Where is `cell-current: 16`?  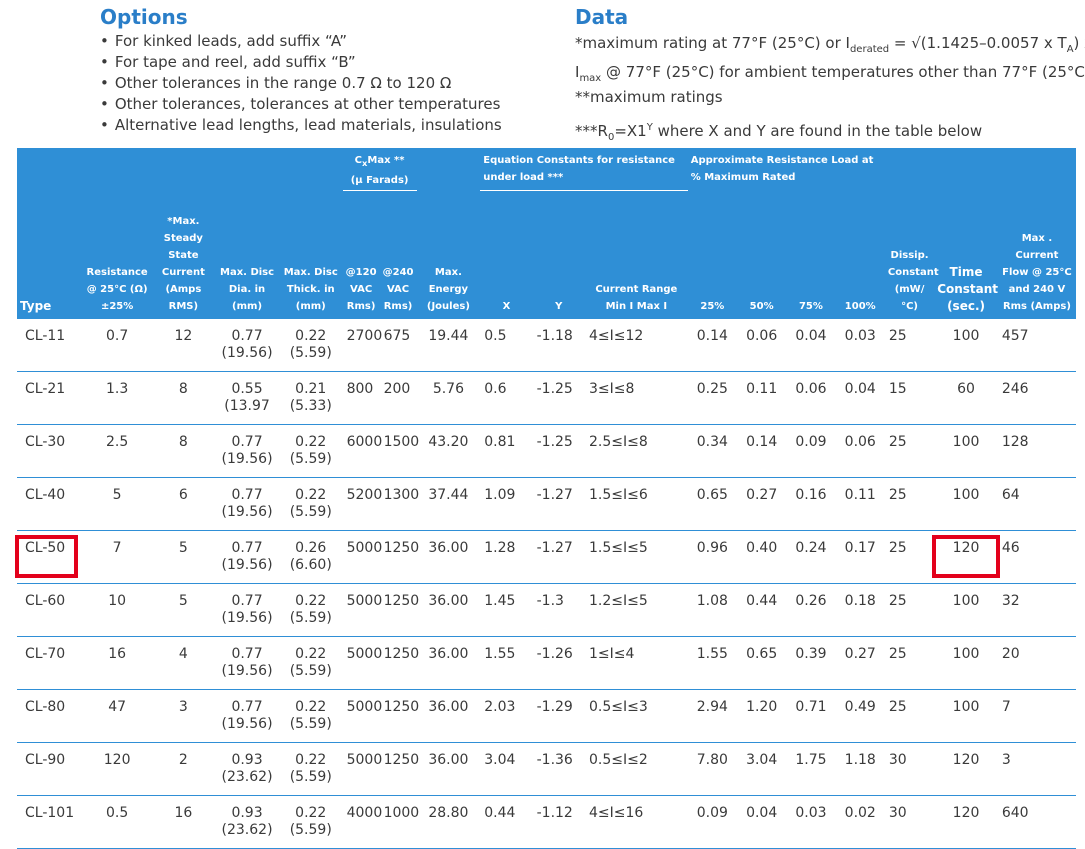
cell-current: 16 is located at coordinates (183, 822).